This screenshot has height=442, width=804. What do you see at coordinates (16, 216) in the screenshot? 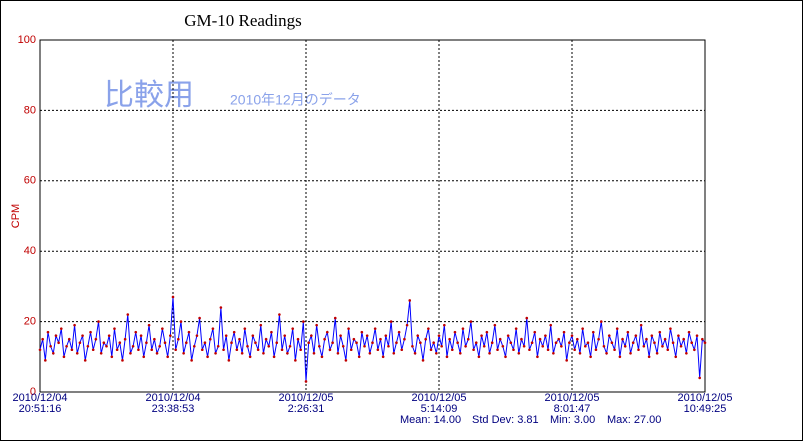
I see `y-axis-label: CPM` at bounding box center [16, 216].